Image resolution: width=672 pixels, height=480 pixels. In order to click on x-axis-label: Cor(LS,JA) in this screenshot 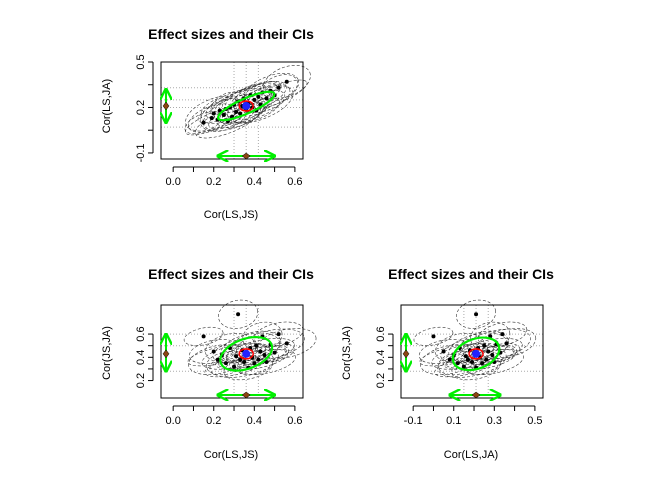, I will do `click(471, 455)`.